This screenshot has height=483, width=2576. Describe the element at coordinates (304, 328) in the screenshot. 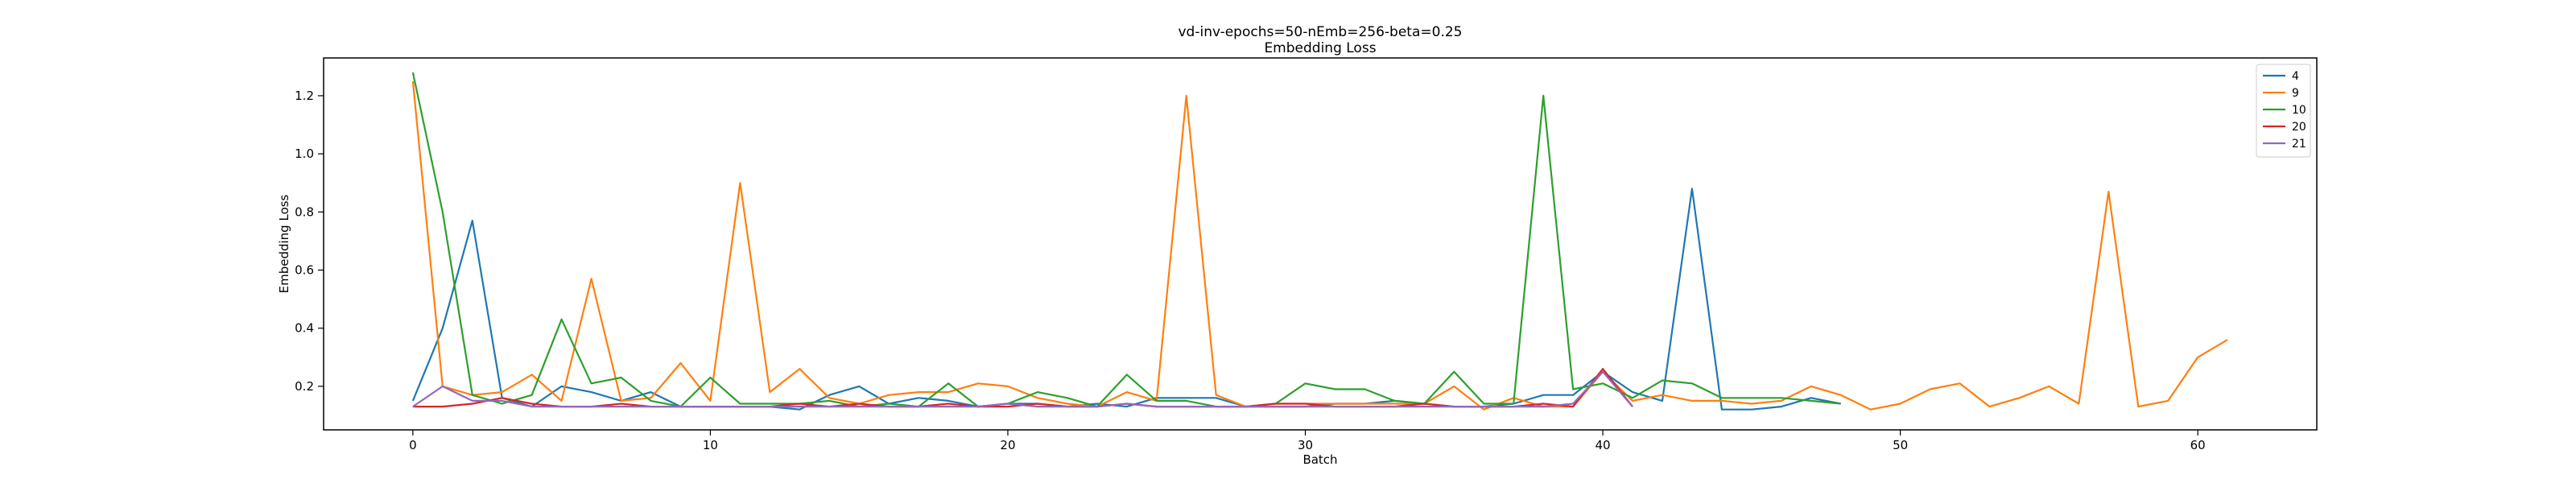

I see `y-tick-label: 0.4` at that location.